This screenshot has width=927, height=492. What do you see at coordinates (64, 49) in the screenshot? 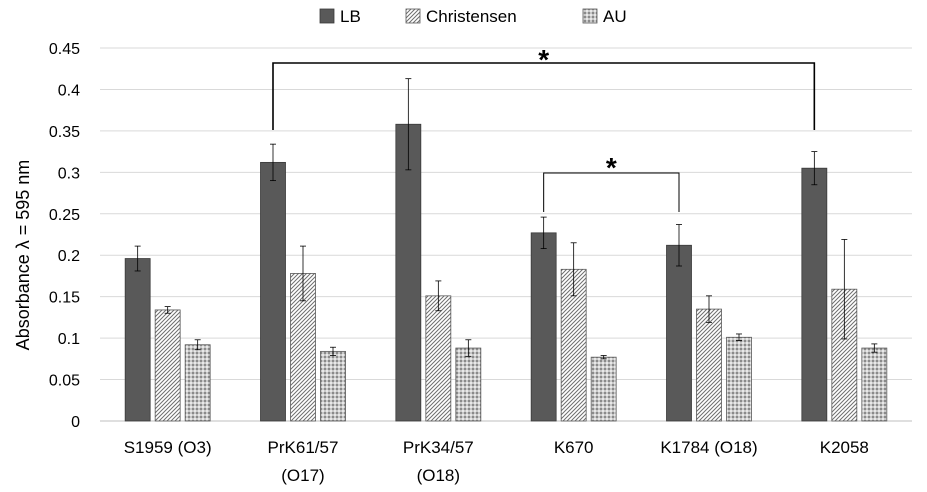
I see `y-tick-label: 0.45` at bounding box center [64, 49].